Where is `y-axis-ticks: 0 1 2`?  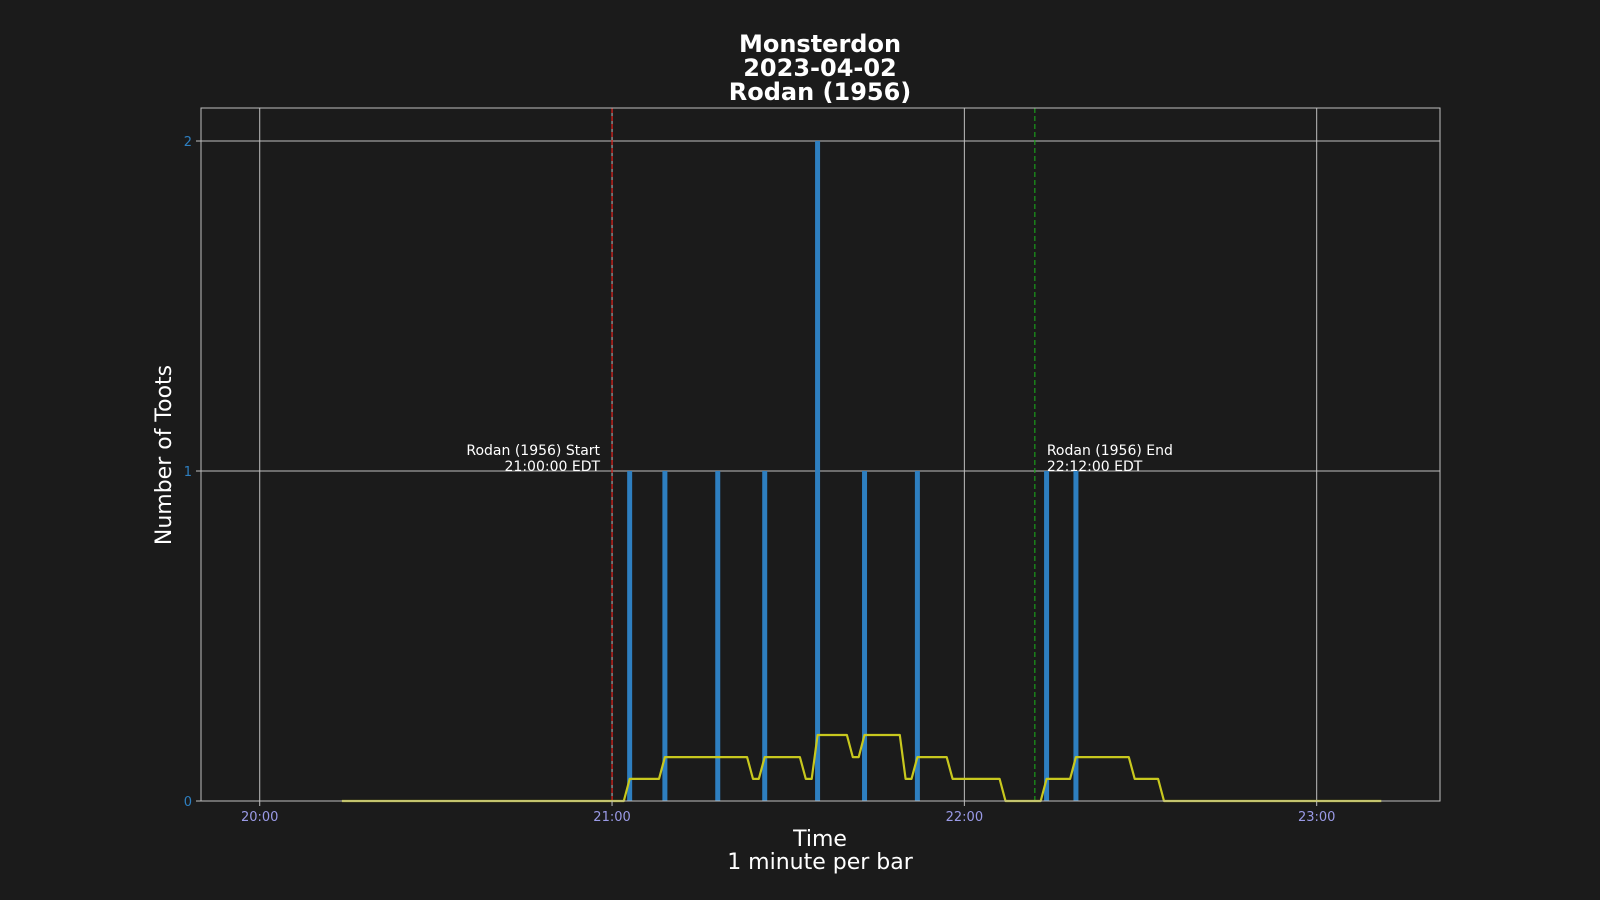 y-axis-ticks: 0 1 2 is located at coordinates (192, 472).